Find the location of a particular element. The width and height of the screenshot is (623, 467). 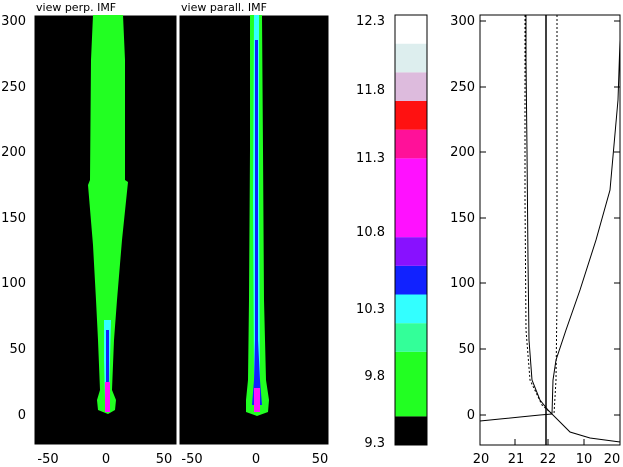

colorbar-tick-label: 9.8 is located at coordinates (374, 376).